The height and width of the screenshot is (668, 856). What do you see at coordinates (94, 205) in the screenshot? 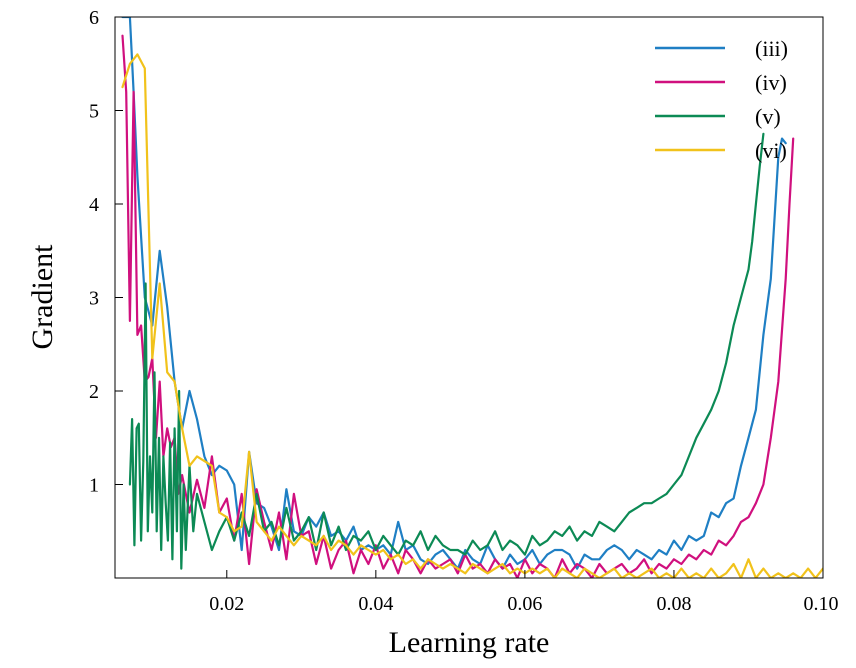
I see `y-tick-label: 4` at bounding box center [94, 205].